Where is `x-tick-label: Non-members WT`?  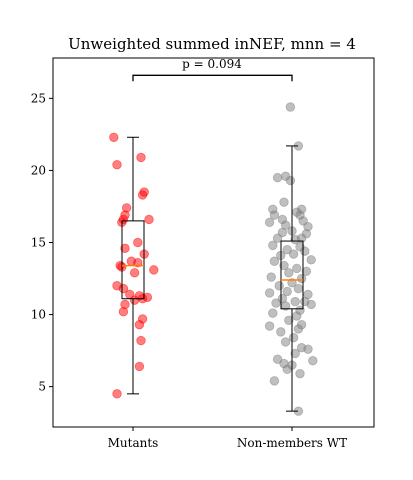 x-tick-label: Non-members WT is located at coordinates (292, 443).